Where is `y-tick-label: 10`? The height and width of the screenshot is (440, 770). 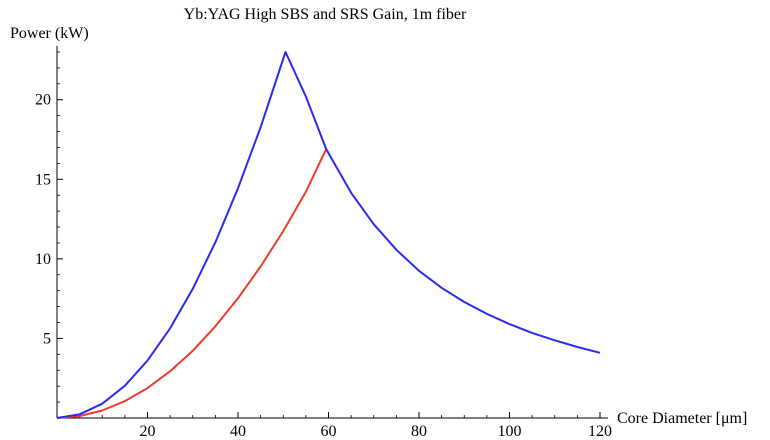
y-tick-label: 10 is located at coordinates (43, 259).